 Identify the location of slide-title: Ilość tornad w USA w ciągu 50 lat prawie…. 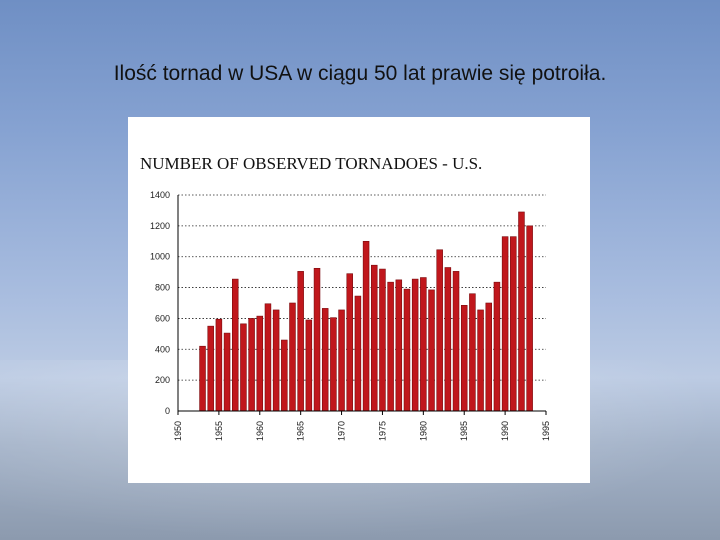
(360, 73).